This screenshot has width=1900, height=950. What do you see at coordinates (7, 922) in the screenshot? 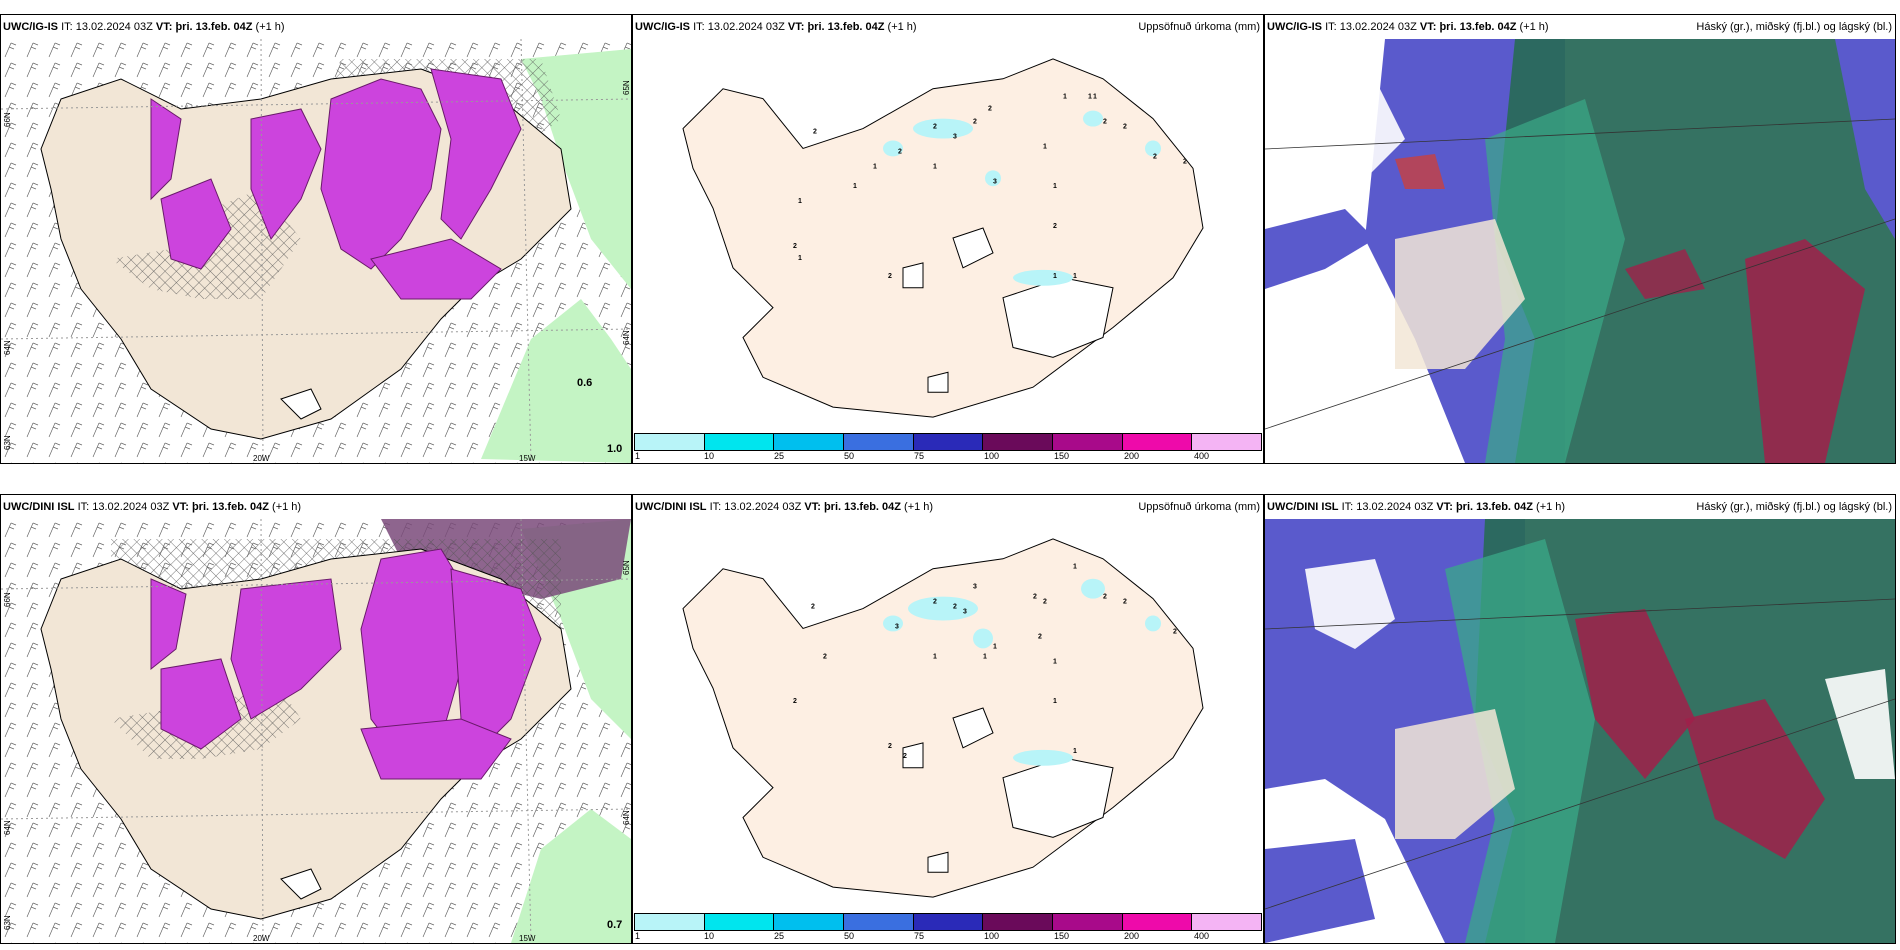
I see `lat-label-63: 63N` at bounding box center [7, 922].